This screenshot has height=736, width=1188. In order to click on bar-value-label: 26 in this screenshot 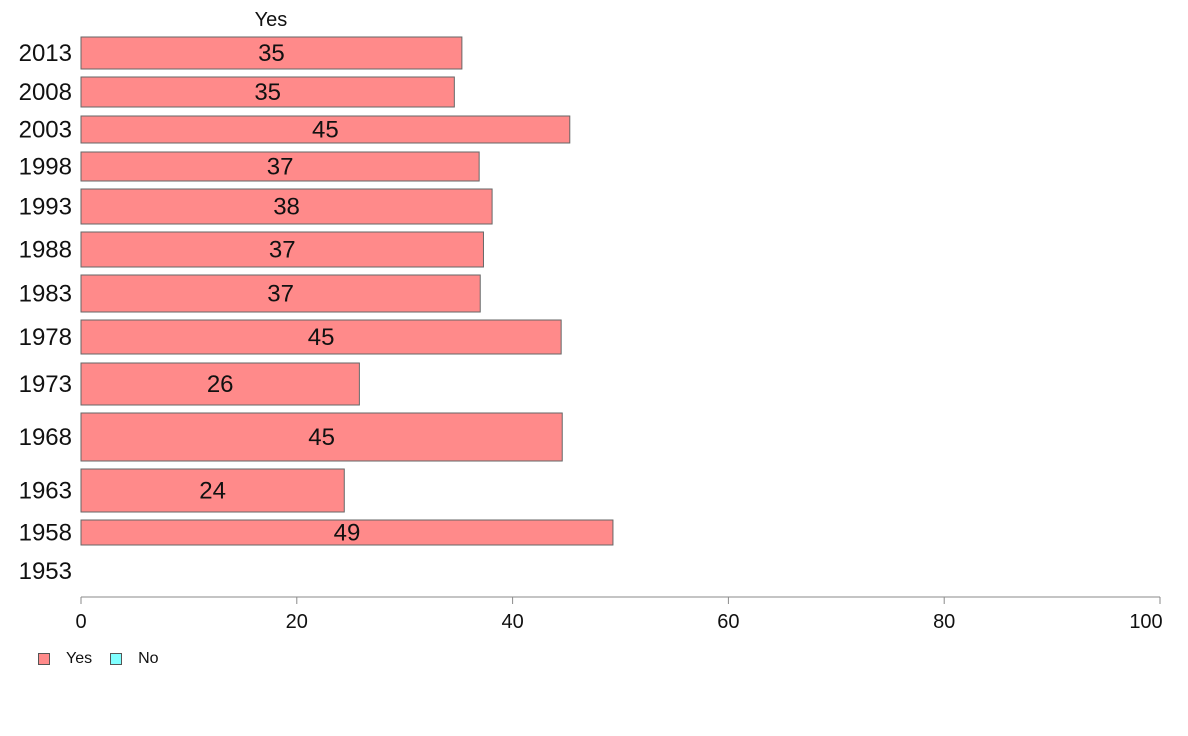, I will do `click(220, 384)`.